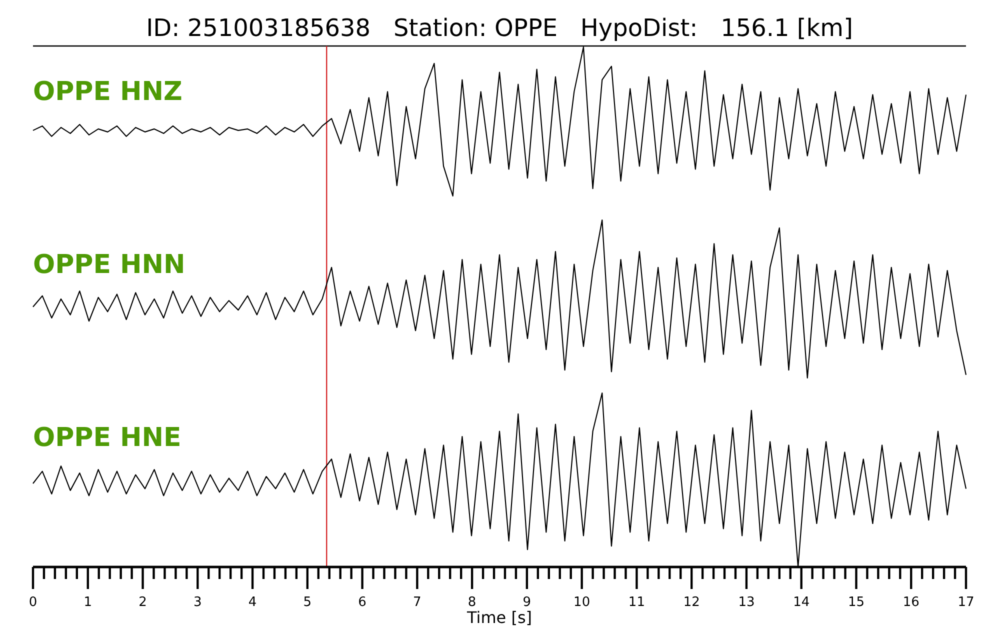  I want to click on x-tick-label: 13, so click(746, 602).